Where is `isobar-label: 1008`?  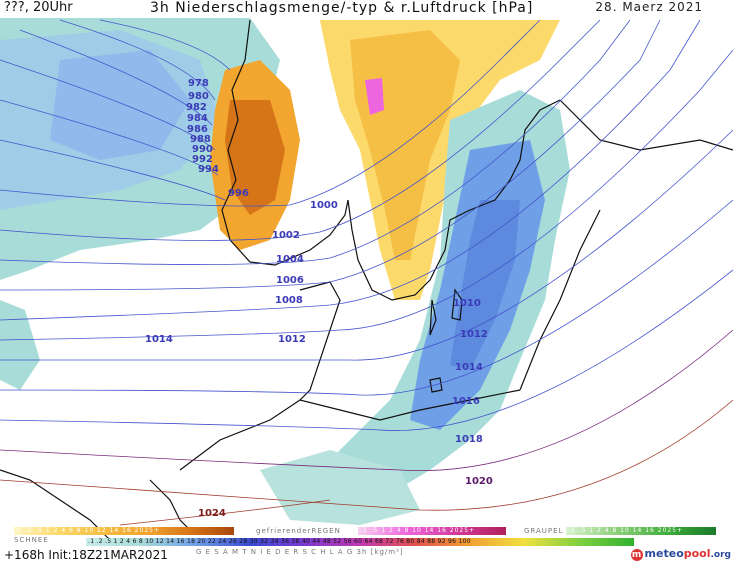 isobar-label: 1008 is located at coordinates (289, 300).